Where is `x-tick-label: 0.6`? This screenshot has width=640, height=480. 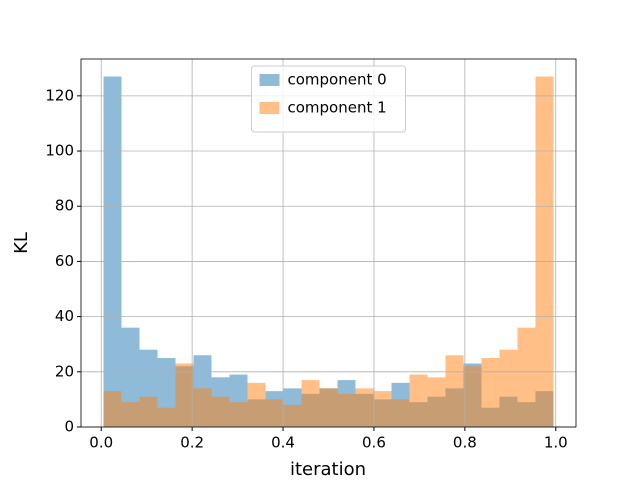 x-tick-label: 0.6 is located at coordinates (374, 443).